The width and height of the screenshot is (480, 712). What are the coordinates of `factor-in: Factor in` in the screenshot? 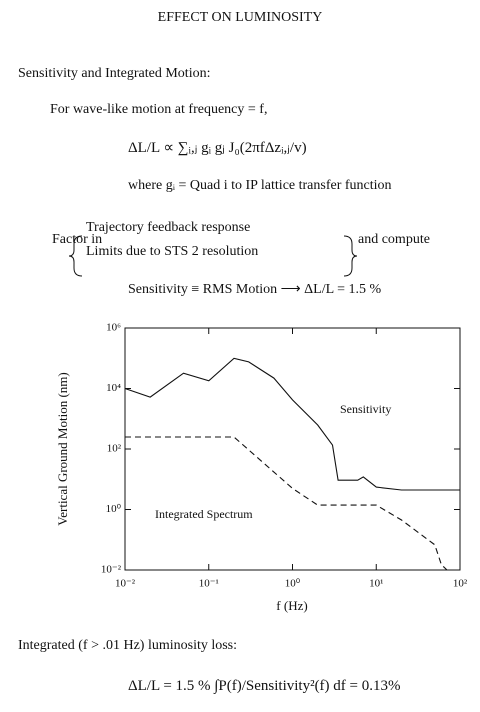 It's located at (77, 239).